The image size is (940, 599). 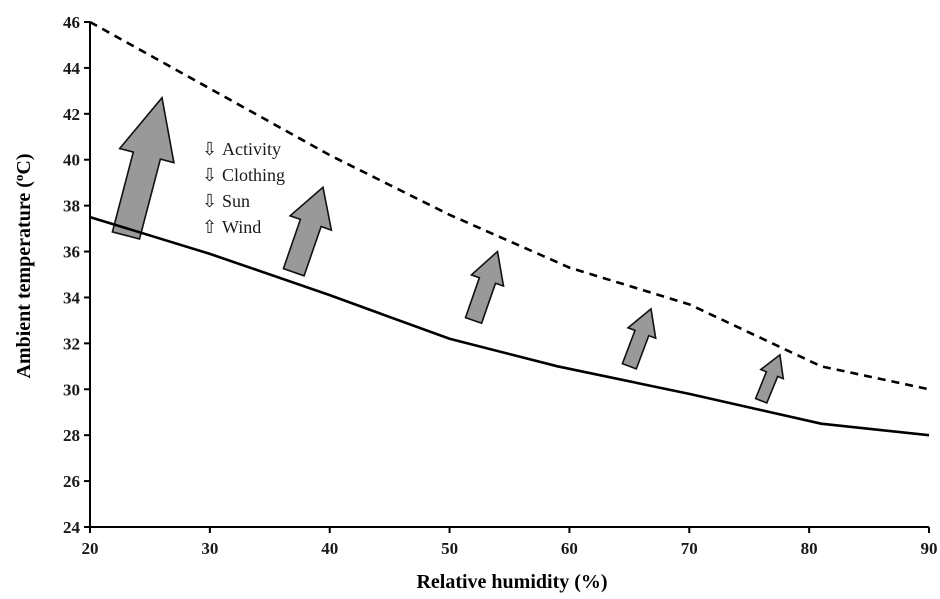 What do you see at coordinates (253, 175) in the screenshot?
I see `annotation-label: Clothing` at bounding box center [253, 175].